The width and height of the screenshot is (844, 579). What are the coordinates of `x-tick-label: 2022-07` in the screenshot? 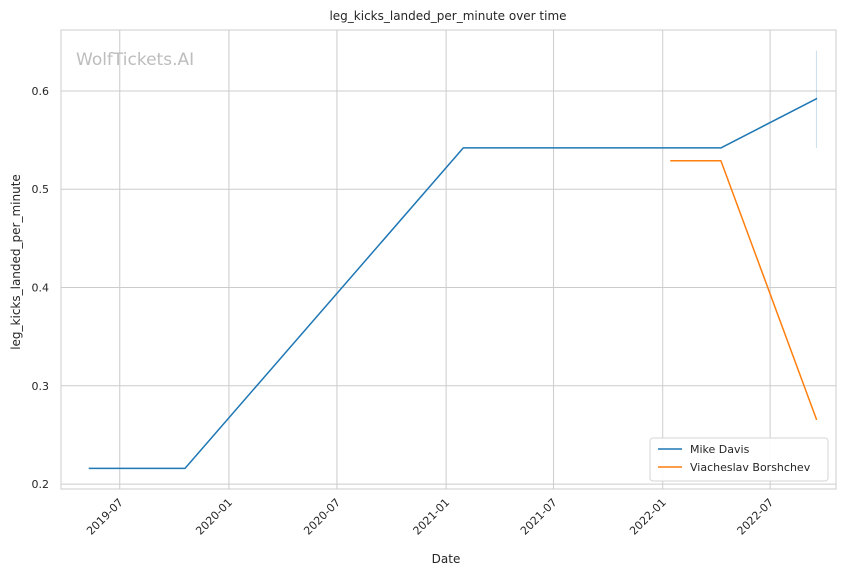 It's located at (756, 517).